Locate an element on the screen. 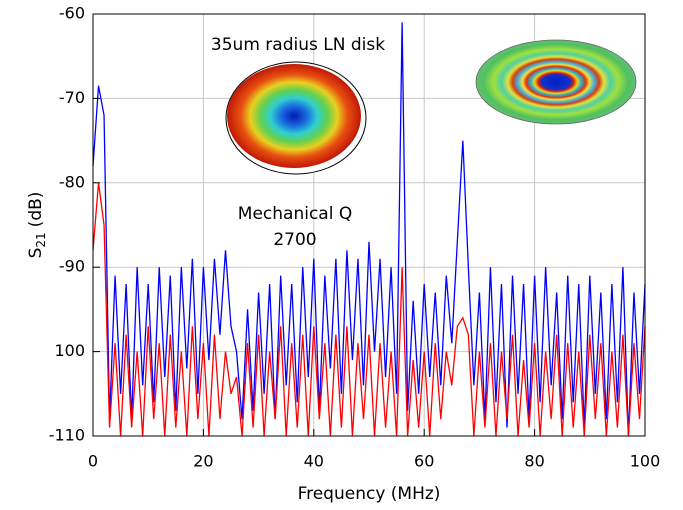  x-tick-label: 20 is located at coordinates (203, 461).